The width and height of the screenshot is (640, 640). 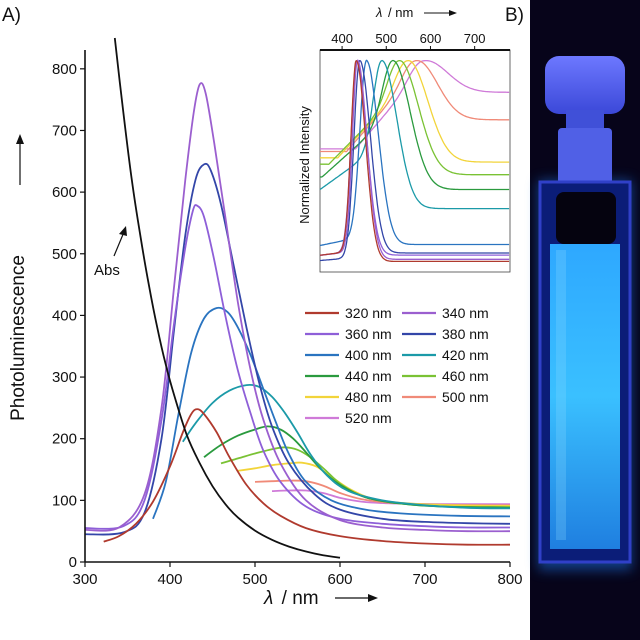 What do you see at coordinates (73, 562) in the screenshot?
I see `main-y-tick-label: 0` at bounding box center [73, 562].